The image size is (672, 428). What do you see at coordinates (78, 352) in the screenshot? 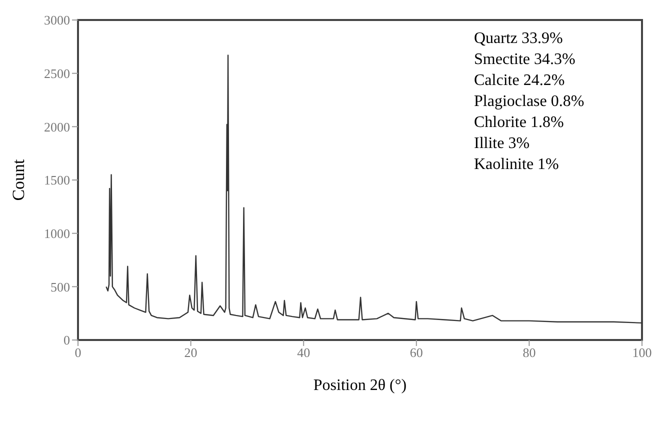
I see `x-tick-label: 0` at bounding box center [78, 352].